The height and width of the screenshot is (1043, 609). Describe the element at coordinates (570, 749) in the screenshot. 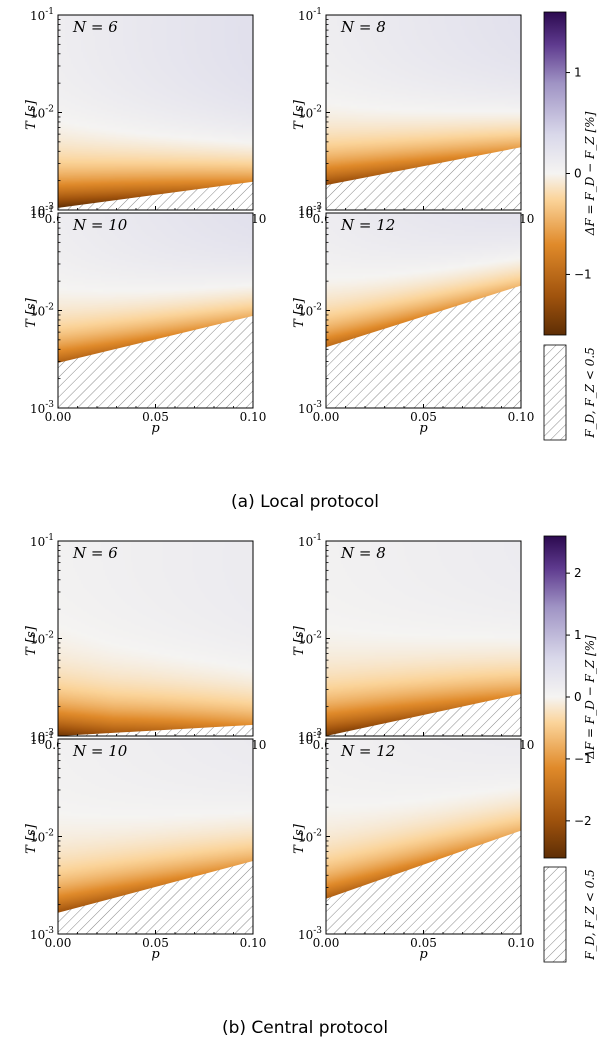

I see `colorbar-central: −2 −1 0 1 2 ΔF = F_D − F_Z [%] F_D, F_Z < 0.5` at that location.